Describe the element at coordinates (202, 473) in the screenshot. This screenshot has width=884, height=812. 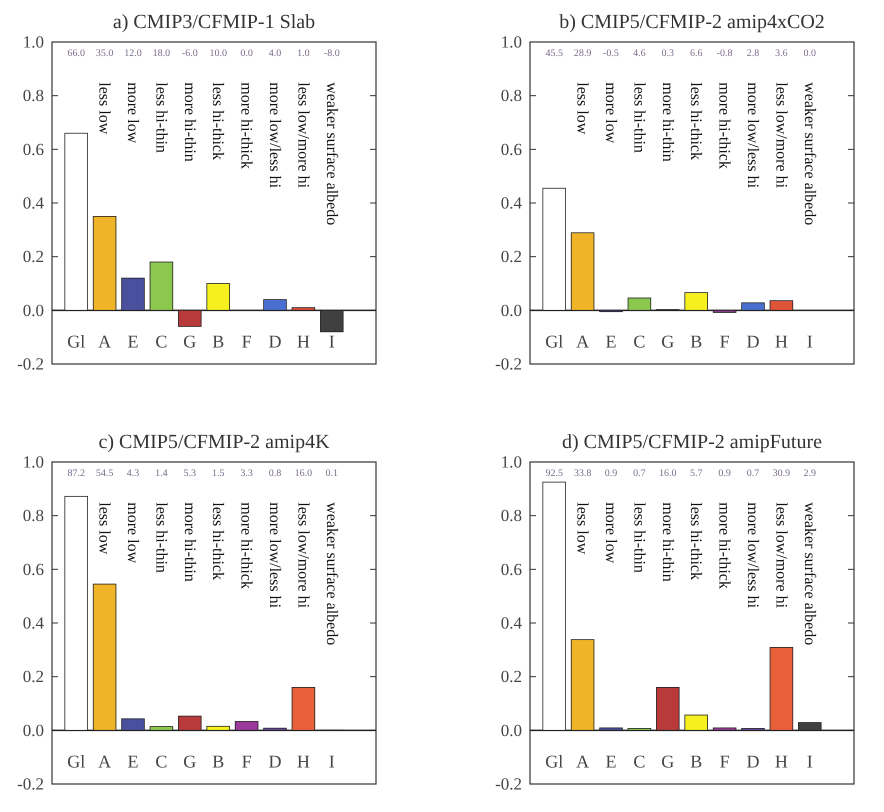
I see `text: 87.2 54.5 4.3 1.4 5.3 1.5 3.3 0.8 16.0 0.1` at that location.